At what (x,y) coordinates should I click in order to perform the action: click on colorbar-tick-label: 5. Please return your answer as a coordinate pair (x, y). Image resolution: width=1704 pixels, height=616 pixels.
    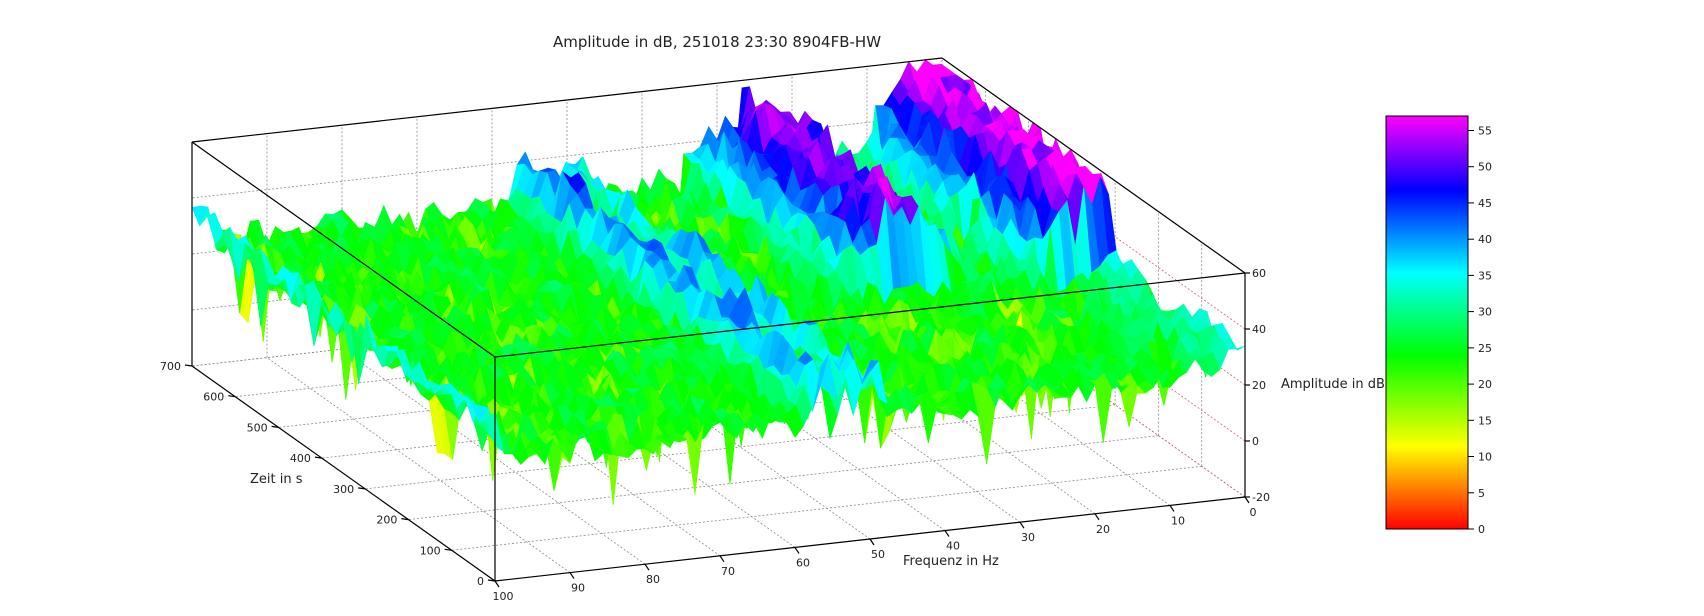
    Looking at the image, I should click on (1481, 493).